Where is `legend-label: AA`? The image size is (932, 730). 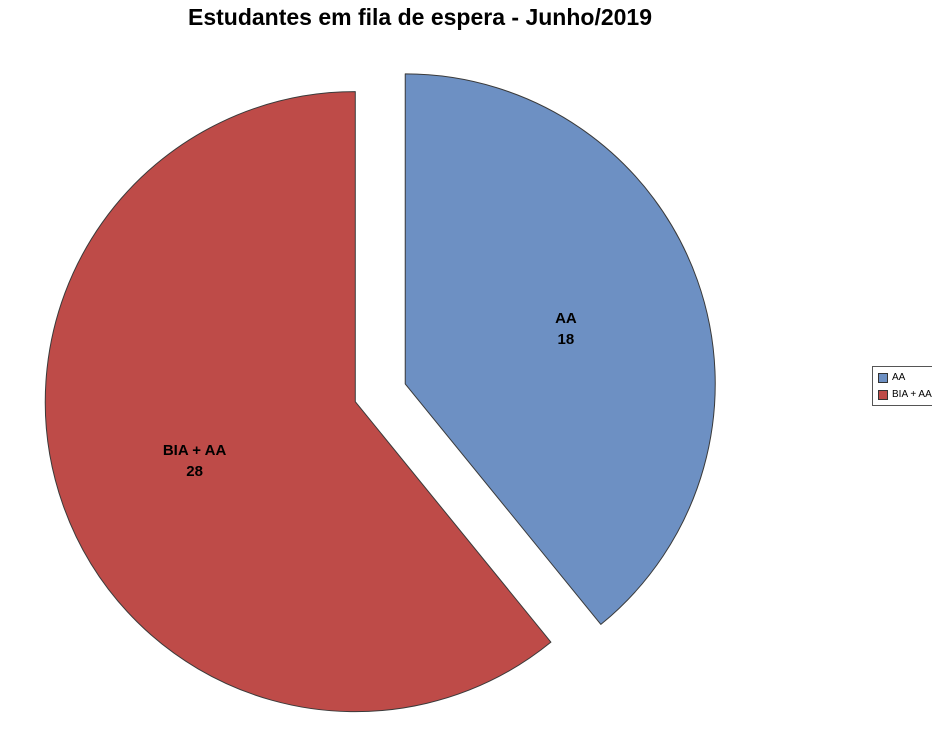
legend-label: AA is located at coordinates (899, 377).